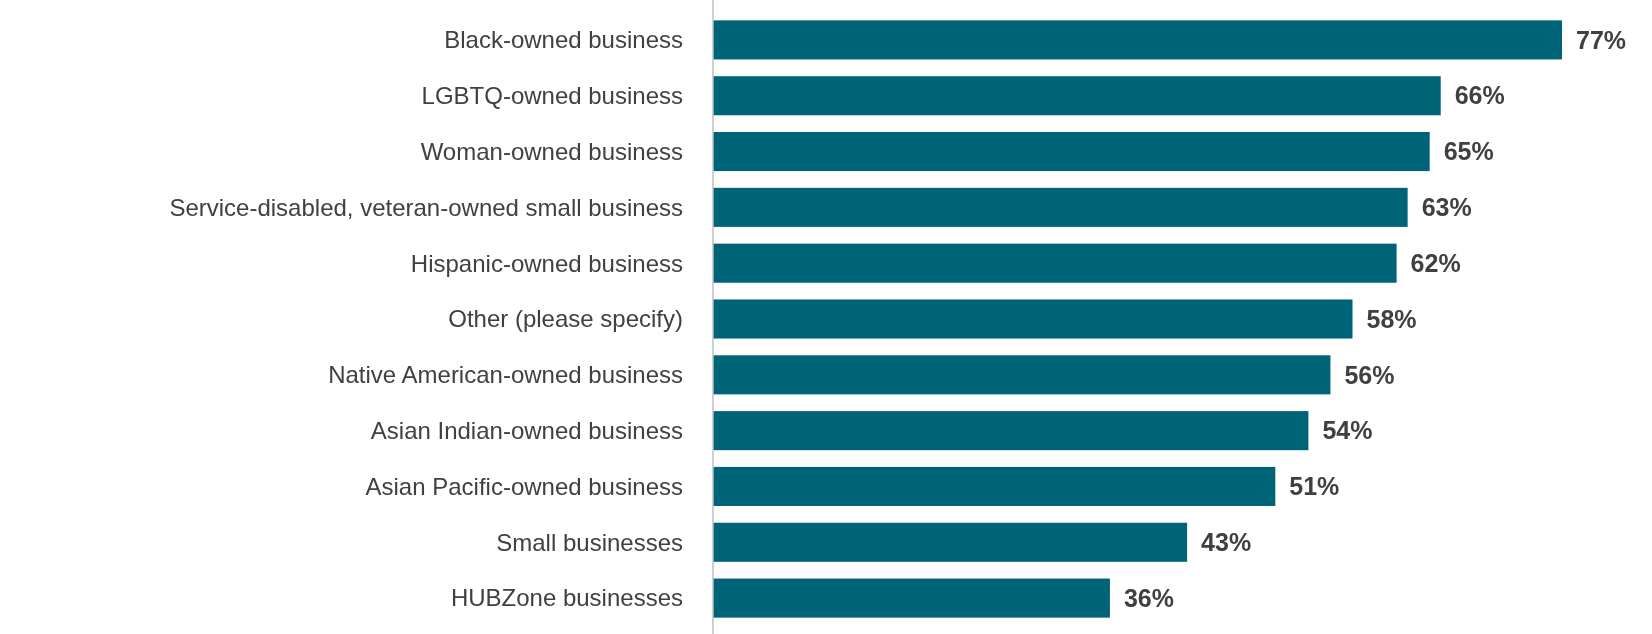 Image resolution: width=1652 pixels, height=634 pixels. Describe the element at coordinates (505, 375) in the screenshot. I see `y-tick-label: Native American-owned business` at that location.